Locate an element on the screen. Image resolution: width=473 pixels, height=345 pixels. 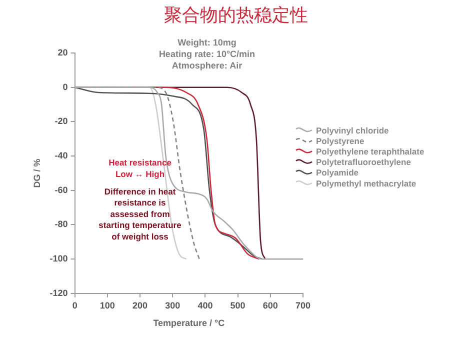
y-tick-label: -80 is located at coordinates (61, 224).